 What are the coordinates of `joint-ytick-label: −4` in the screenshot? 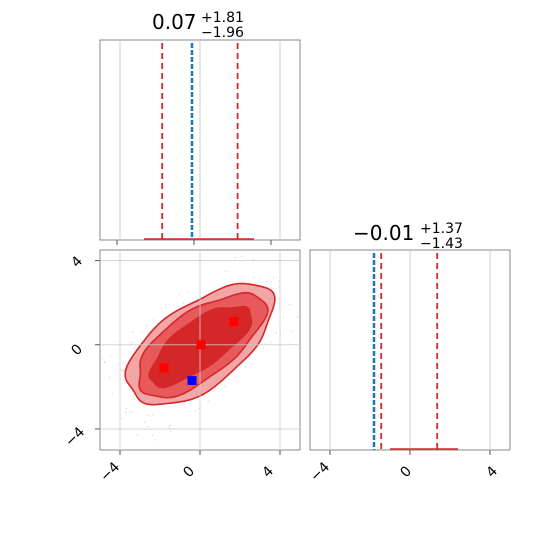 It's located at (75, 437).